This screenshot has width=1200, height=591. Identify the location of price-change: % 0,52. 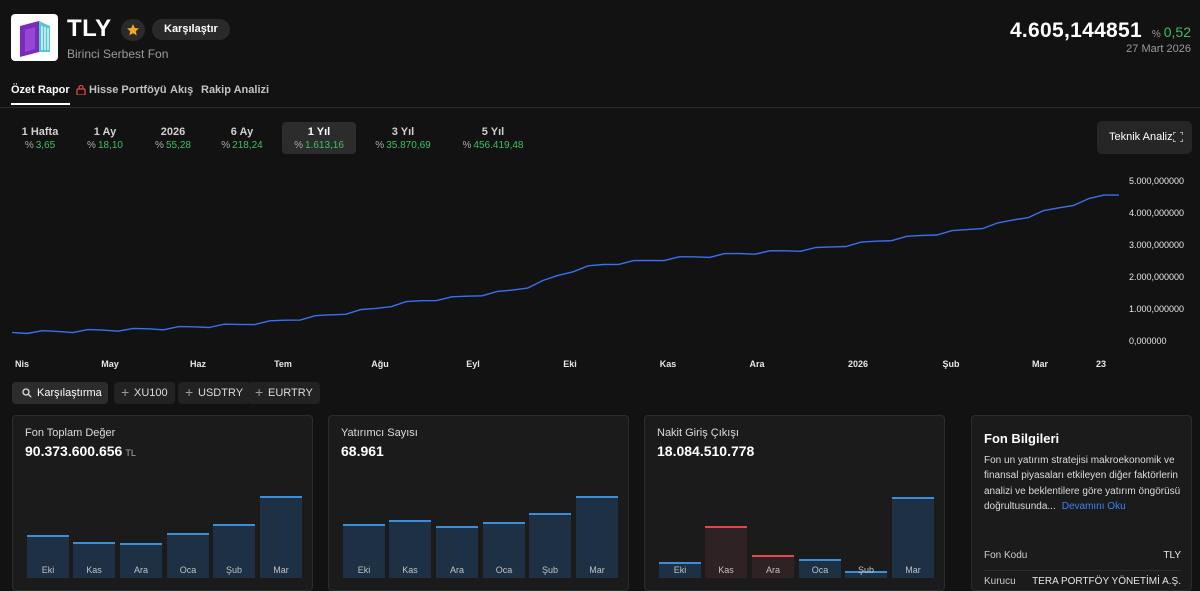
(1171, 32).